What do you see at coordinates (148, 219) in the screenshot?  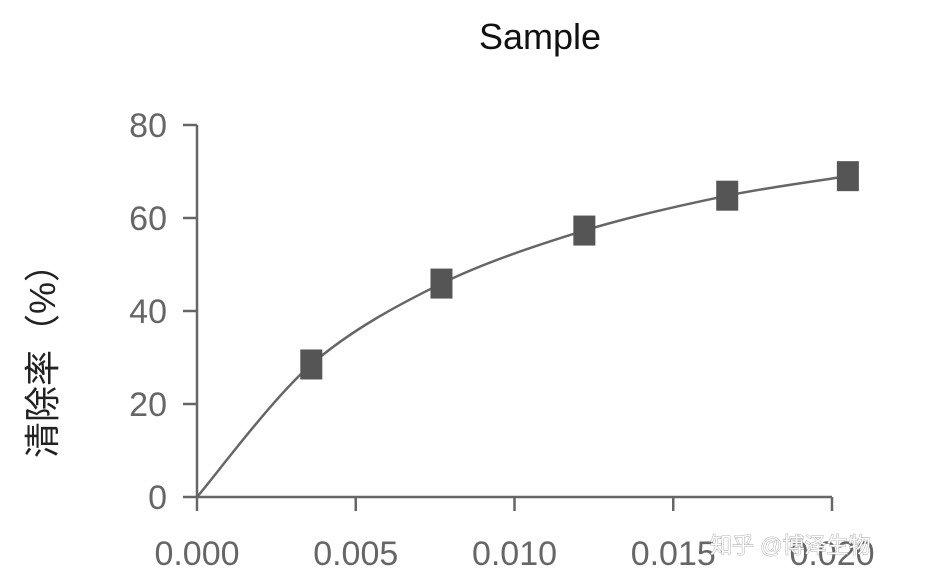 I see `y-tick-label: 60` at bounding box center [148, 219].